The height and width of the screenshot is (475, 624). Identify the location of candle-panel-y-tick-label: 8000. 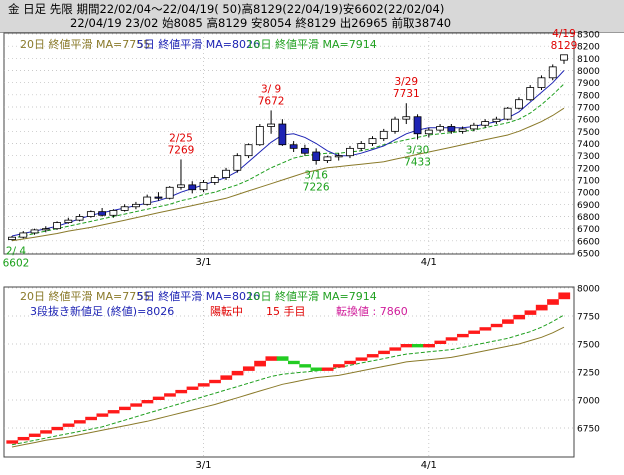
(588, 72).